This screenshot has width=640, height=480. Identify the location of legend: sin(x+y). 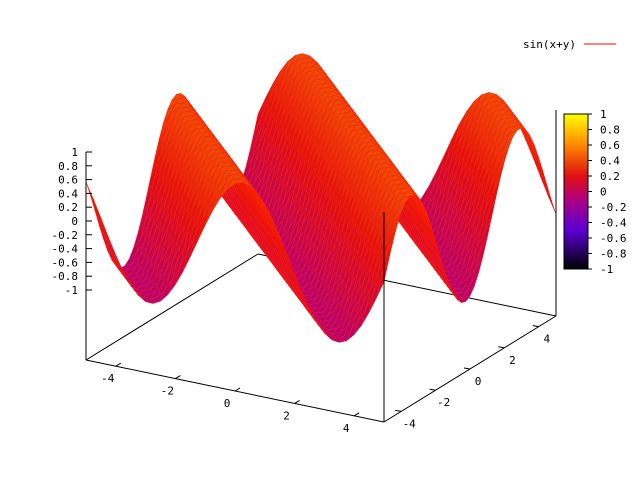
(569, 44).